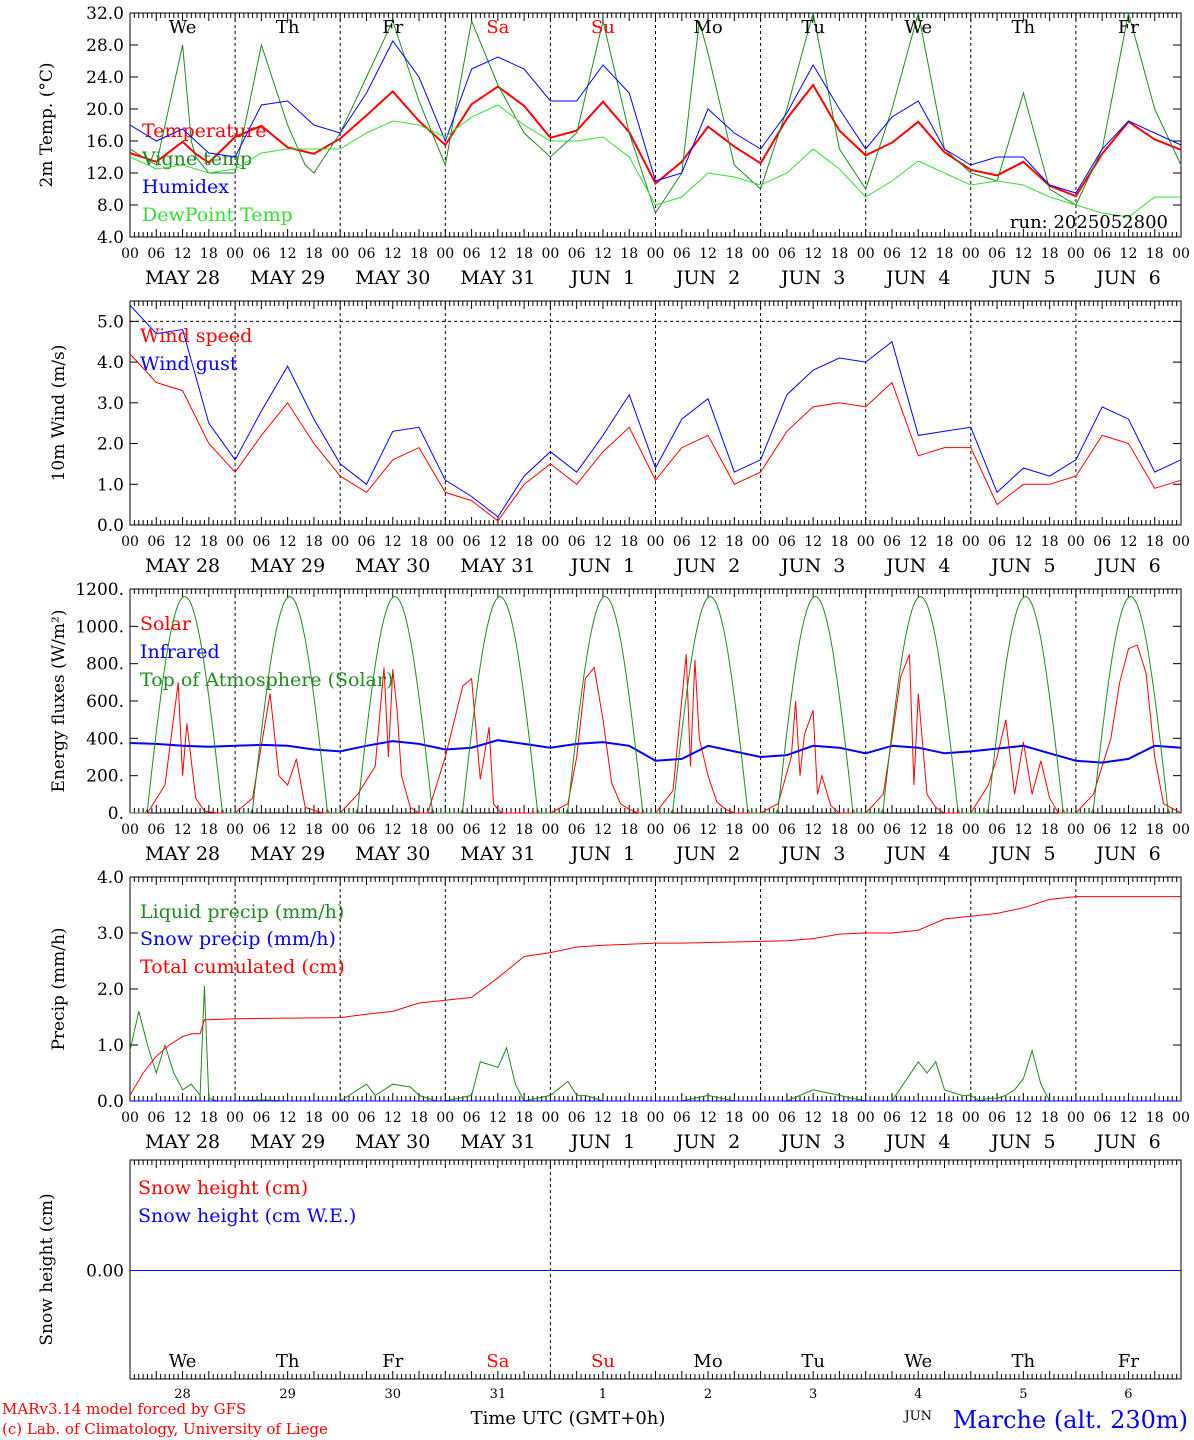  What do you see at coordinates (603, 1394) in the screenshot?
I see `day-number-label: 1` at bounding box center [603, 1394].